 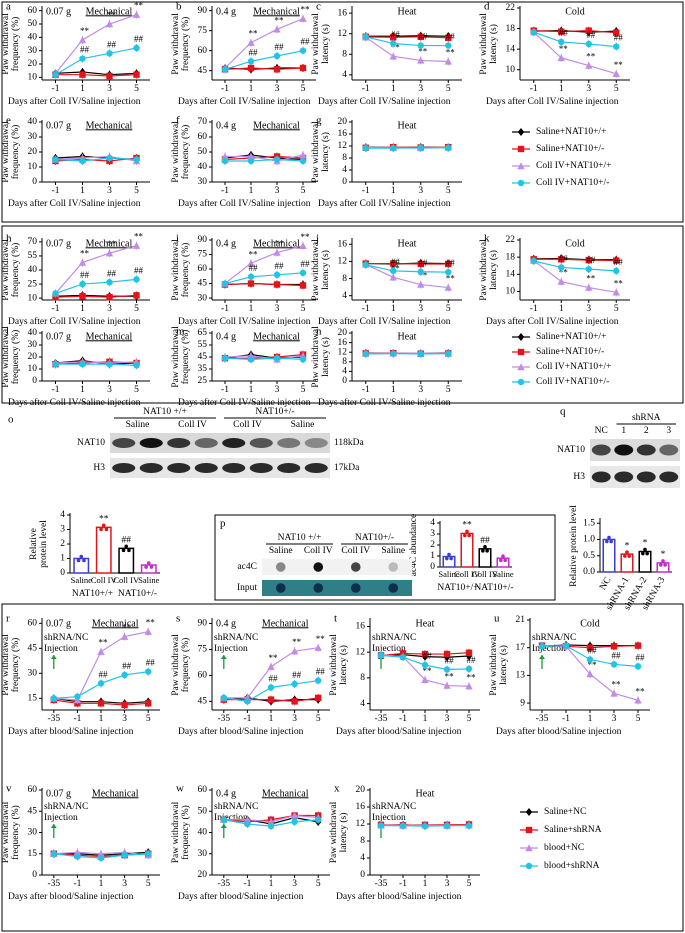 What do you see at coordinates (203, 790) in the screenshot?
I see `y-tick-label: 60` at bounding box center [203, 790].